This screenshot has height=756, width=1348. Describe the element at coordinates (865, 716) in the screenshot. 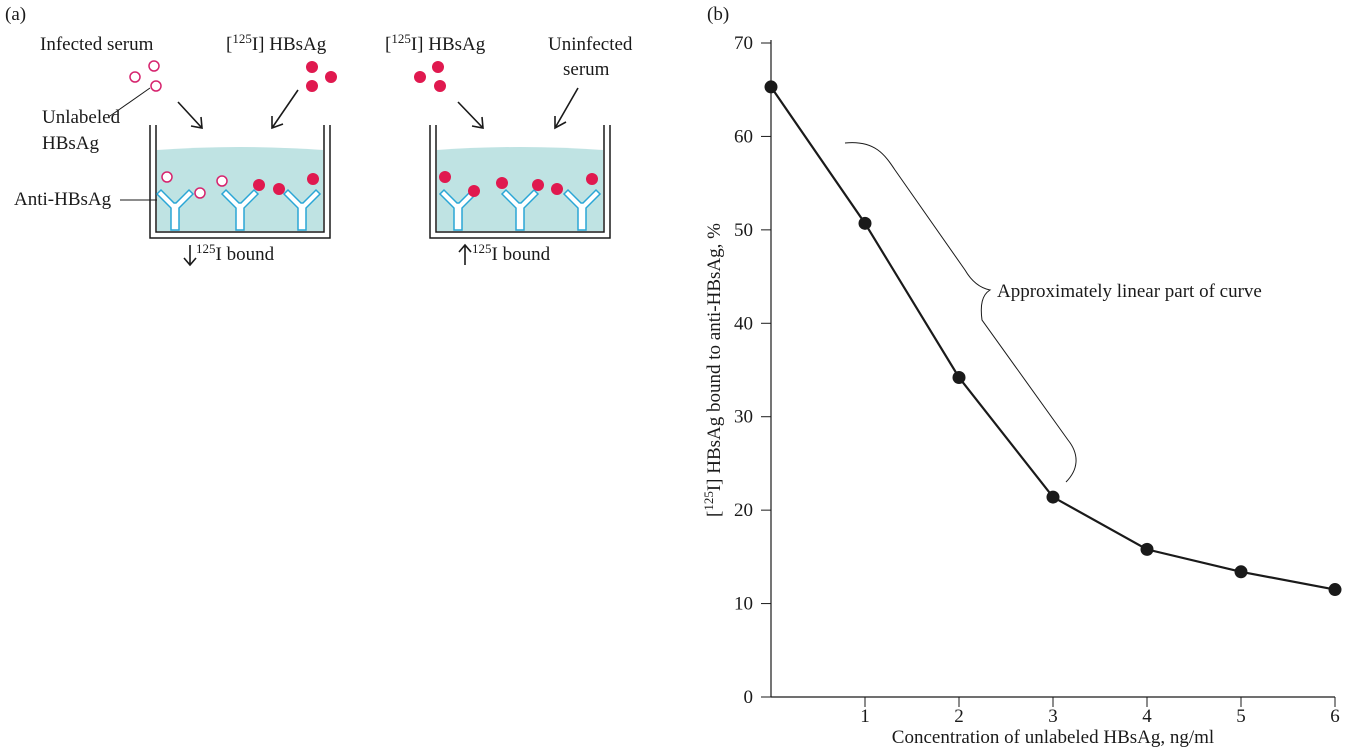

I see `x-tick-label: 1` at that location.